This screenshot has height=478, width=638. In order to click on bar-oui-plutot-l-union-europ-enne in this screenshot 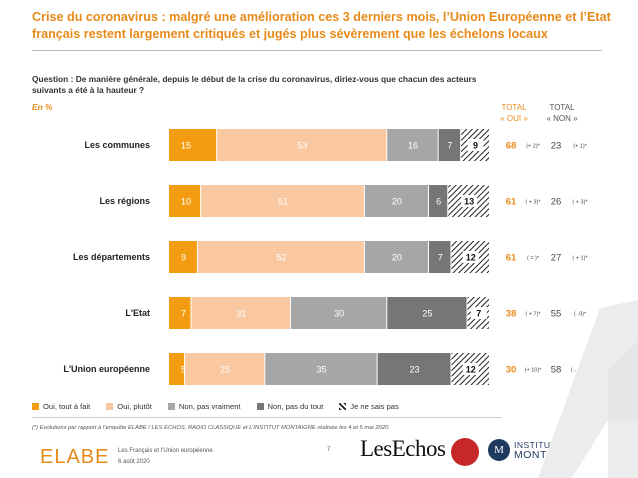, I will do `click(225, 369)`.